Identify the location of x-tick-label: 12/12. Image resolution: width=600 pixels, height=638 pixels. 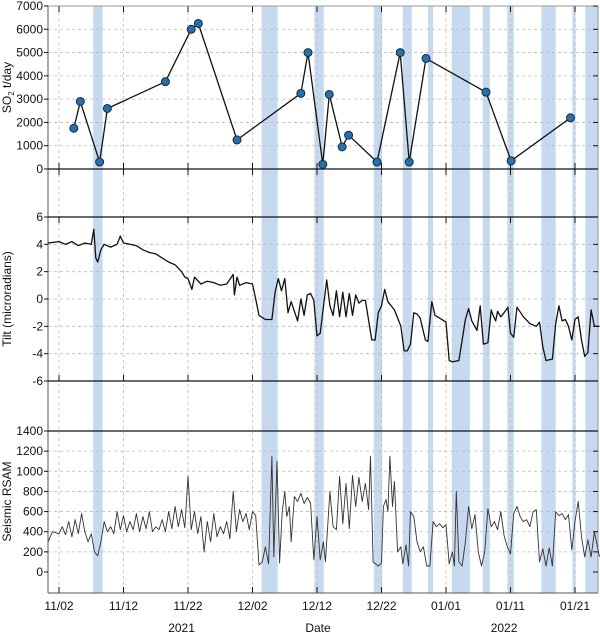
(317, 606).